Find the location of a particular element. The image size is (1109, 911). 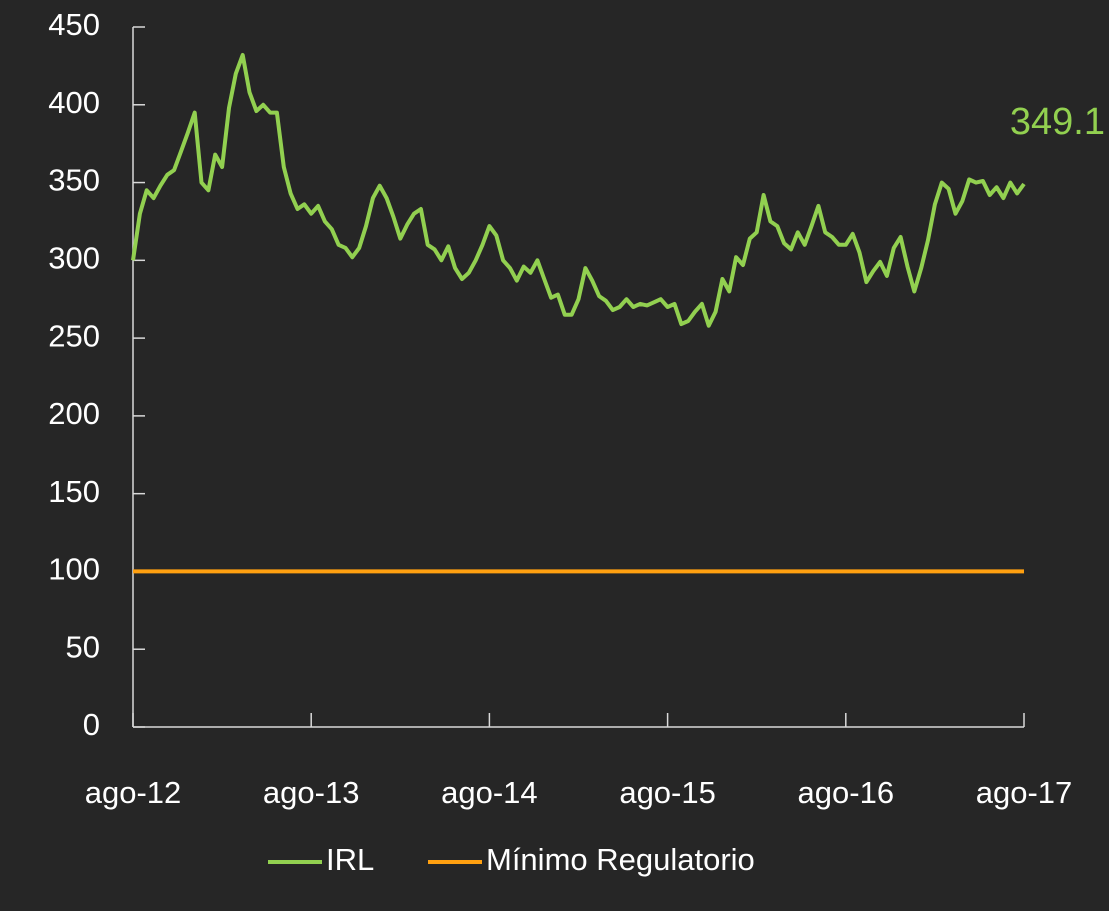

y-tick-label: 450 is located at coordinates (74, 24).